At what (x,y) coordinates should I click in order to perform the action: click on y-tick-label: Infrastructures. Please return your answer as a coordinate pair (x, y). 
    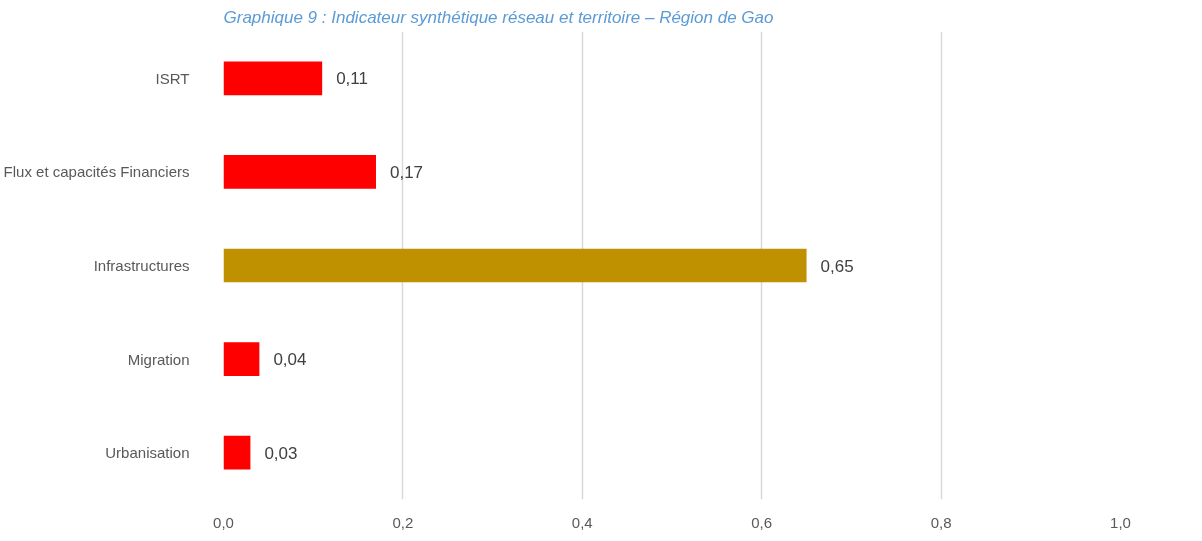
    Looking at the image, I should click on (141, 265).